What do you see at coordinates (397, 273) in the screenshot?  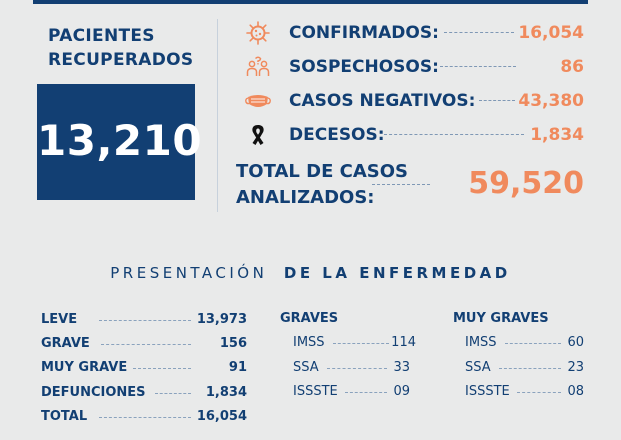 I see `section-title-bold: DE LA ENFERMEDAD` at bounding box center [397, 273].